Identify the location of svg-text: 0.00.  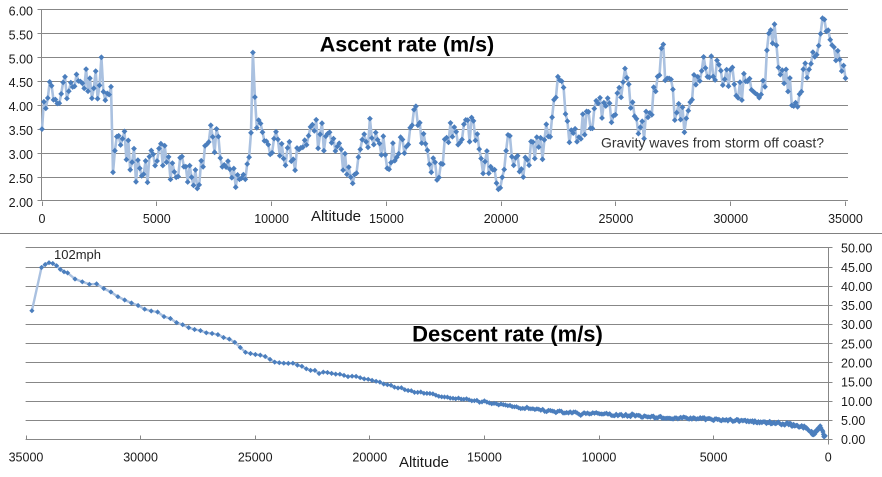
(853, 440).